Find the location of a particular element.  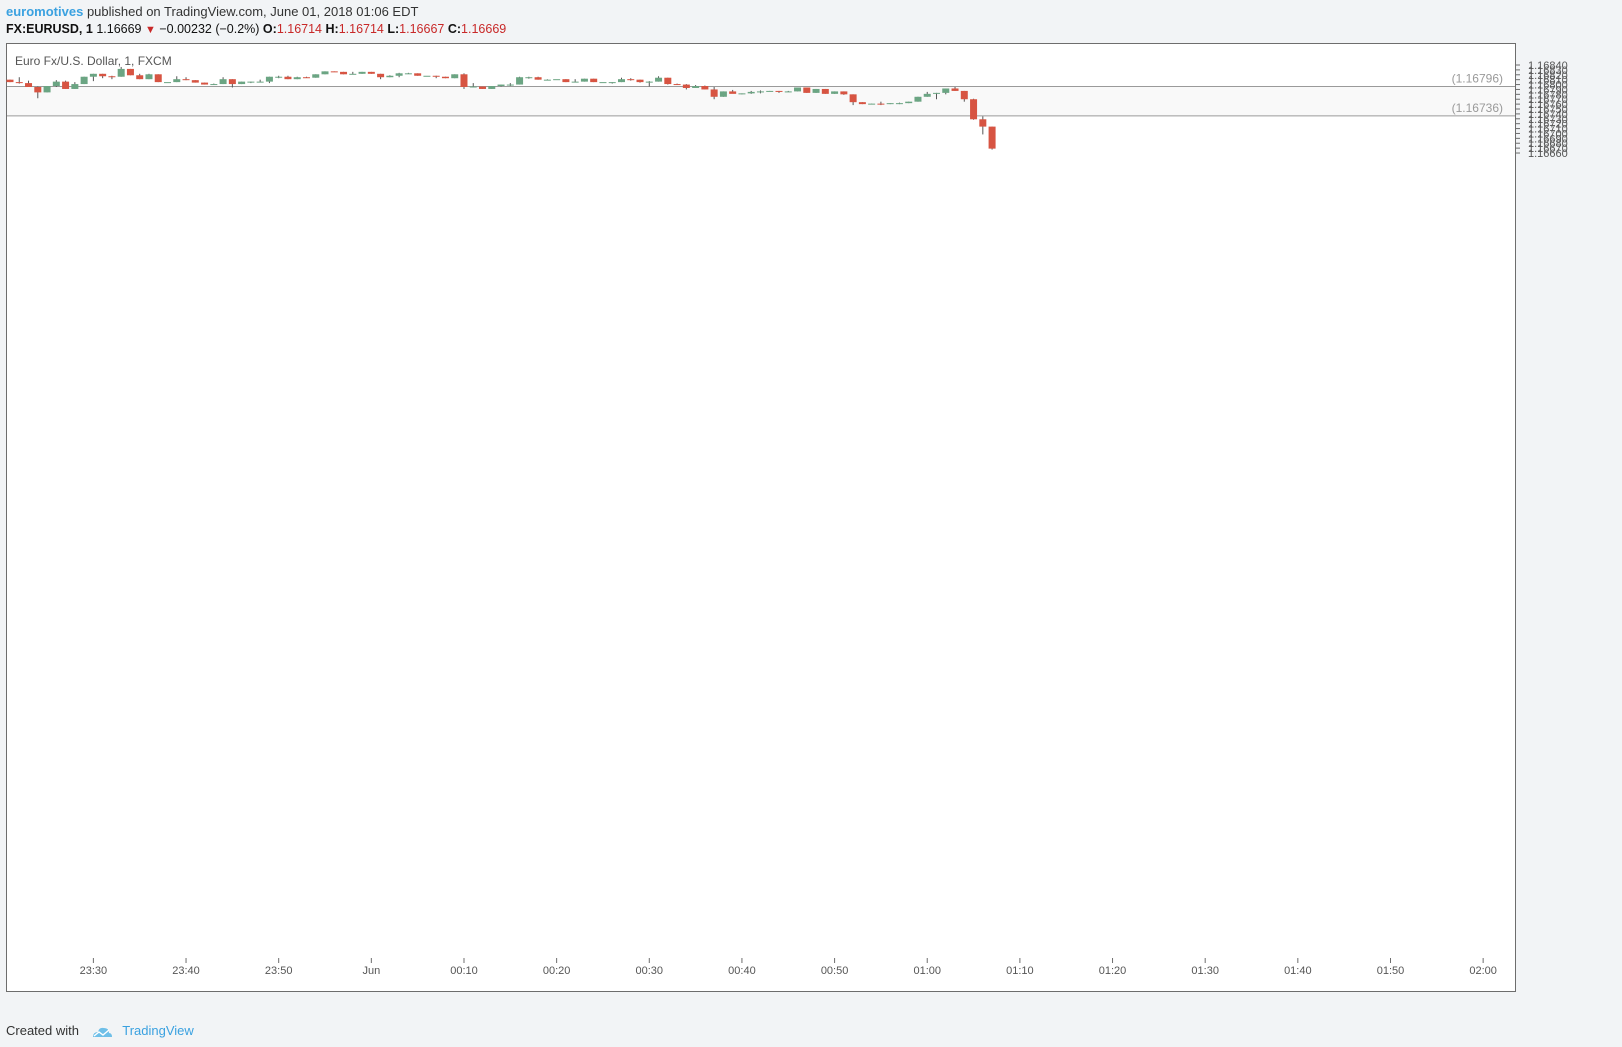

tradingview-link: TradingView is located at coordinates (158, 1030).